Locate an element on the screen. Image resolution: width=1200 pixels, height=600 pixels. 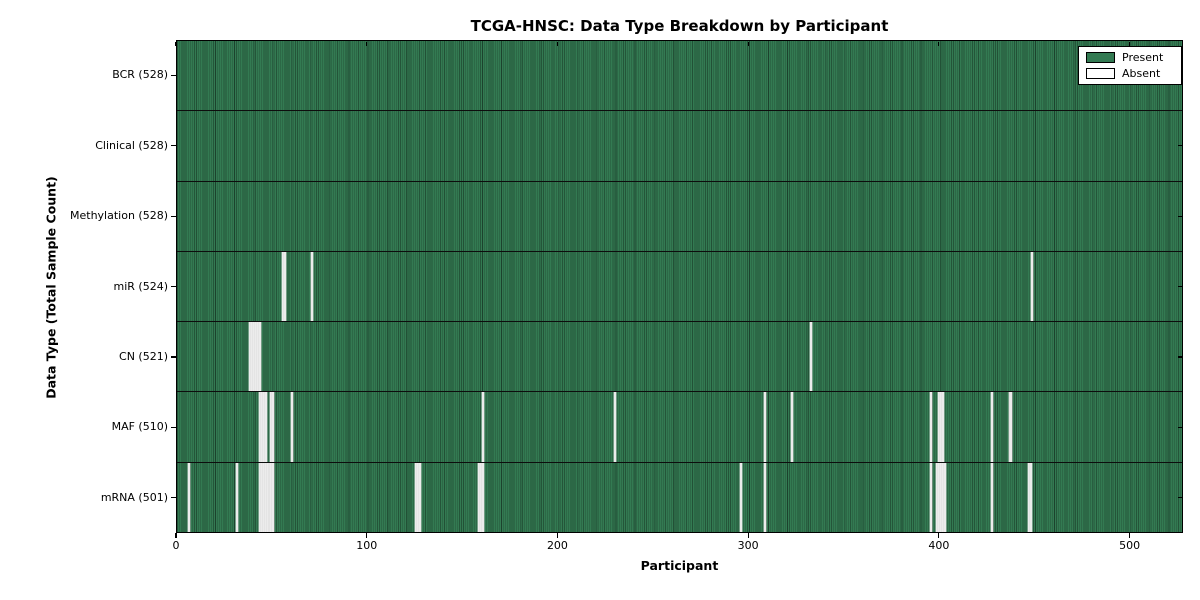
heat-row-maf is located at coordinates (679, 427).